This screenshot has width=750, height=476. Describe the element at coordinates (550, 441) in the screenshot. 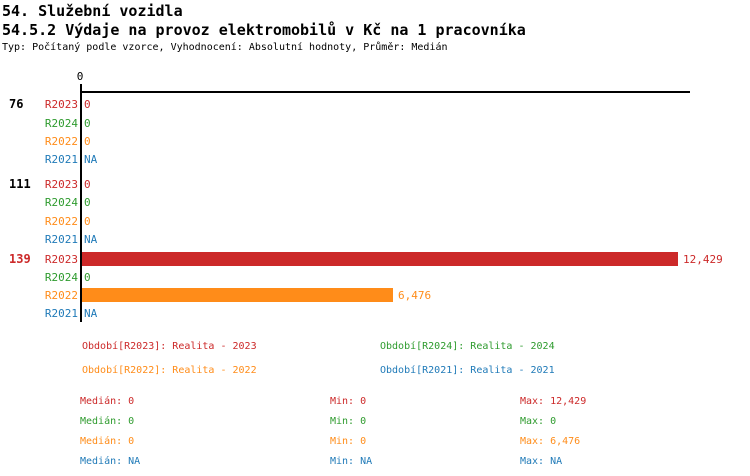

I see `stat-max: Max: 6,476` at that location.